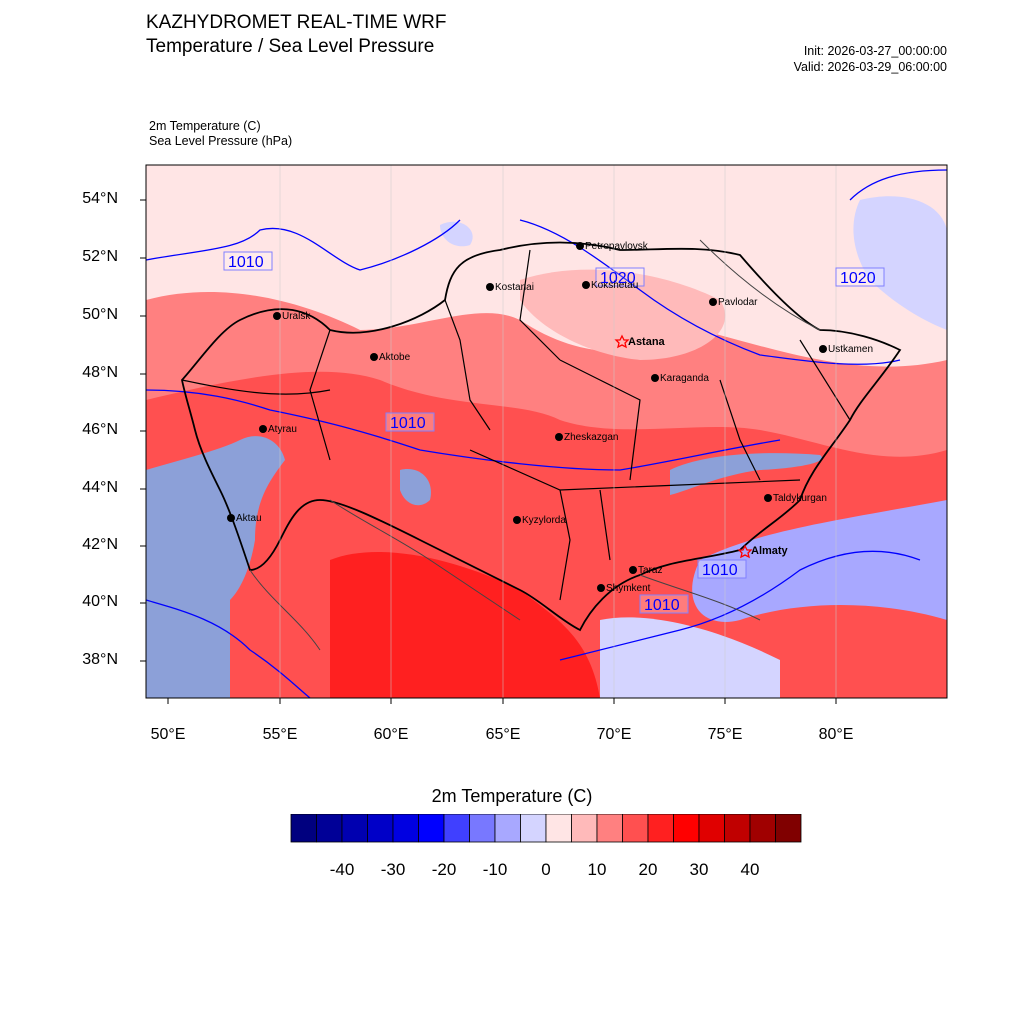 The width and height of the screenshot is (1024, 1024). What do you see at coordinates (415, 487) in the screenshot?
I see `aral-sea` at bounding box center [415, 487].